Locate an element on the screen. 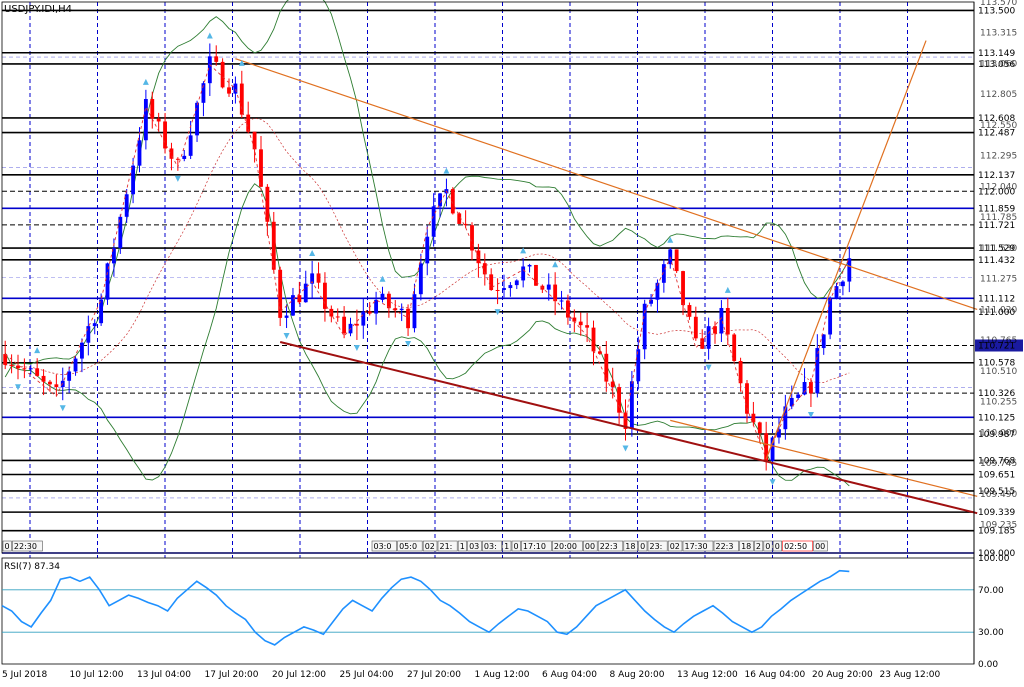  price-tick-label: 112.805 is located at coordinates (998, 95).